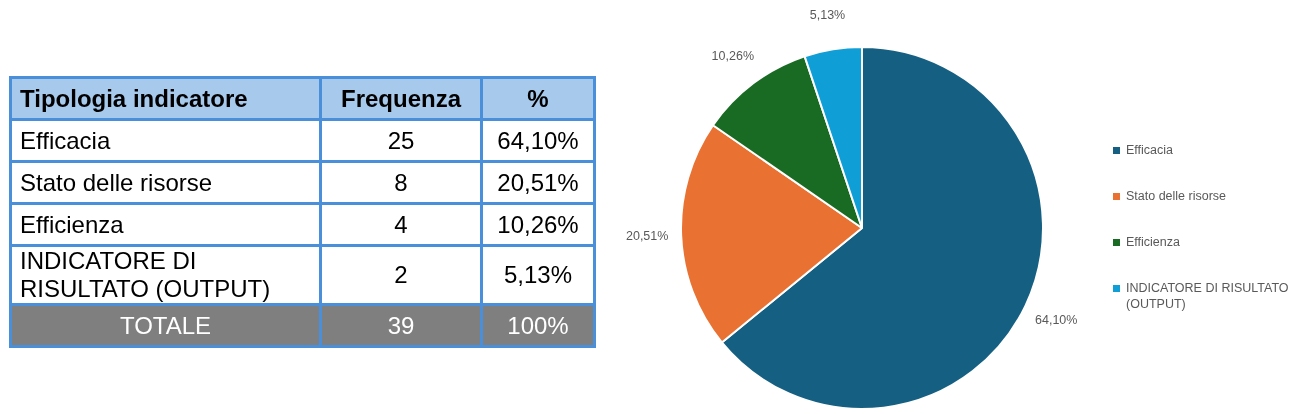 The width and height of the screenshot is (1292, 414). I want to click on text: Tipologia indicatore, so click(165, 98).